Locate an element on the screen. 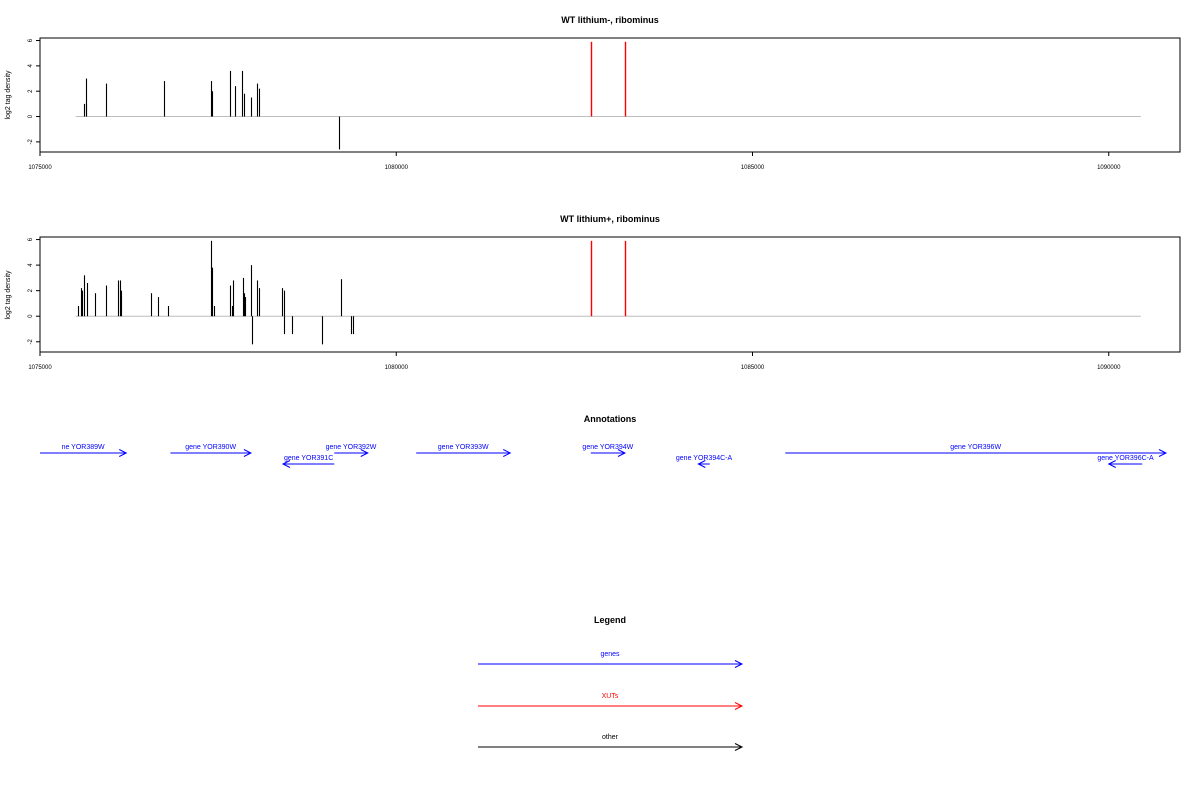  gene-annotation: gene YOR396W is located at coordinates (976, 450).